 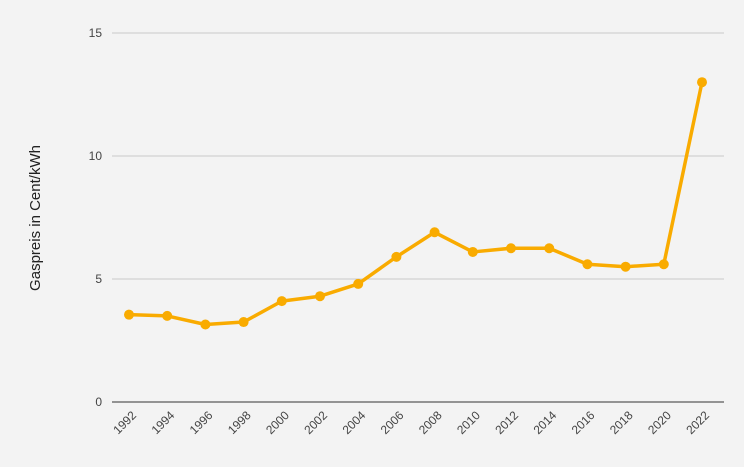 I want to click on x-tick-label: 2004, so click(x=354, y=422).